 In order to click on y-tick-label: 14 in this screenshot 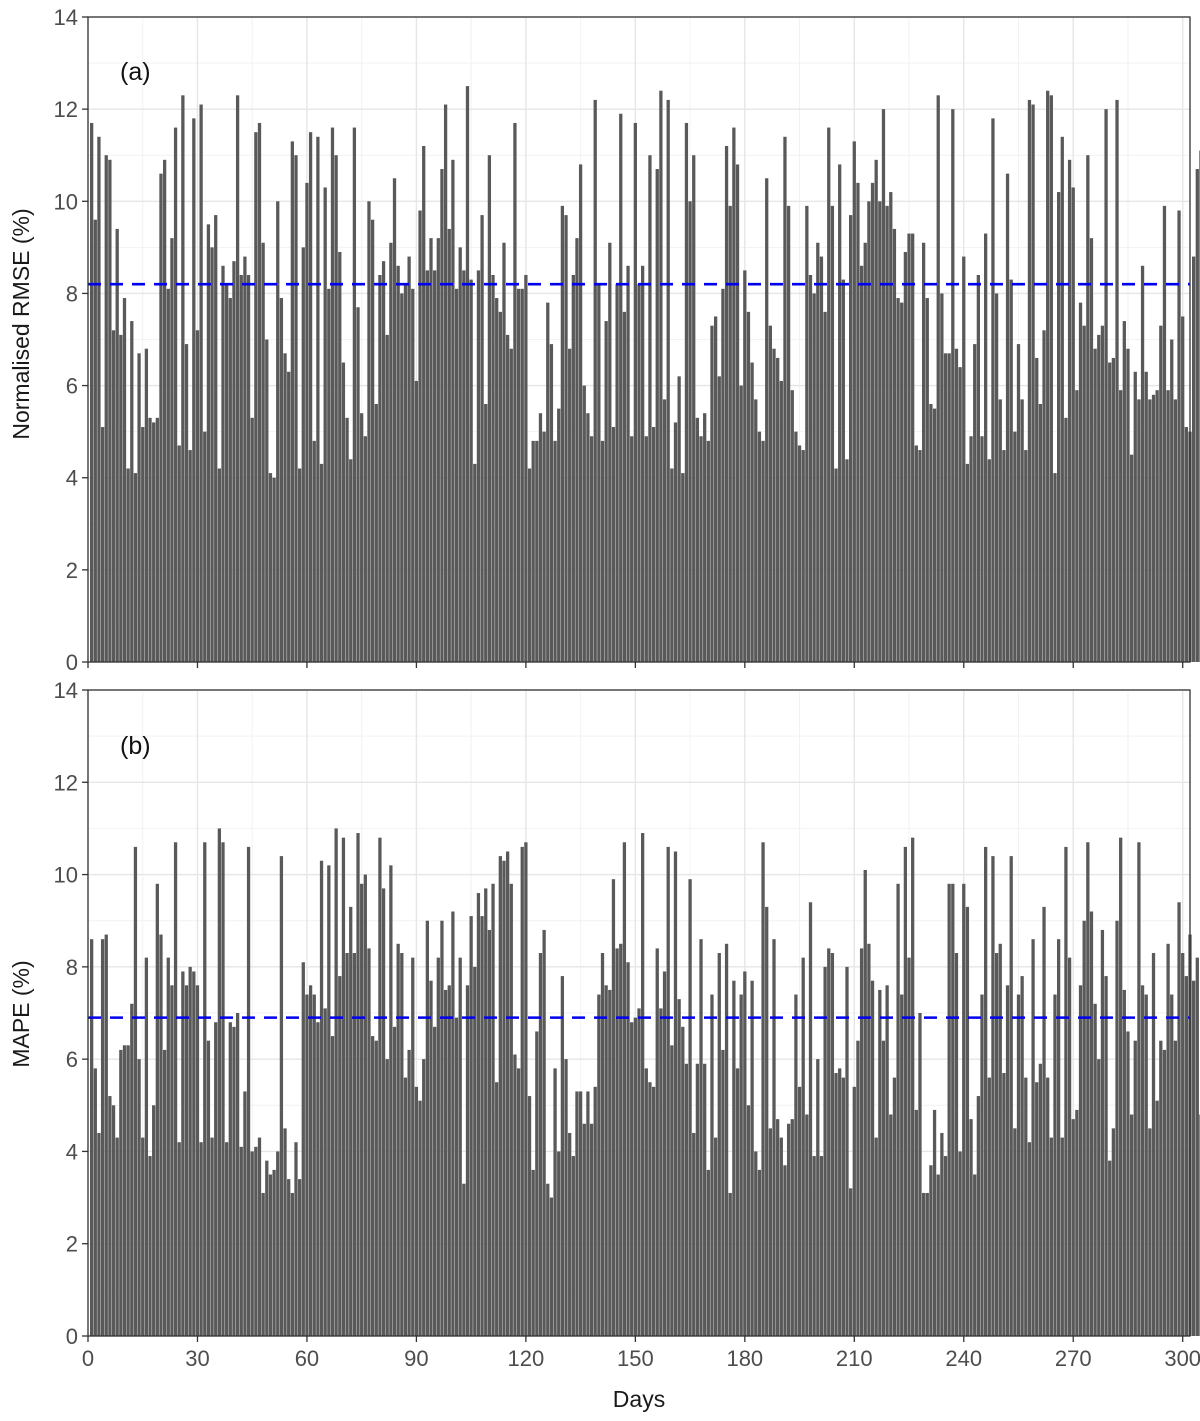, I will do `click(66, 17)`.